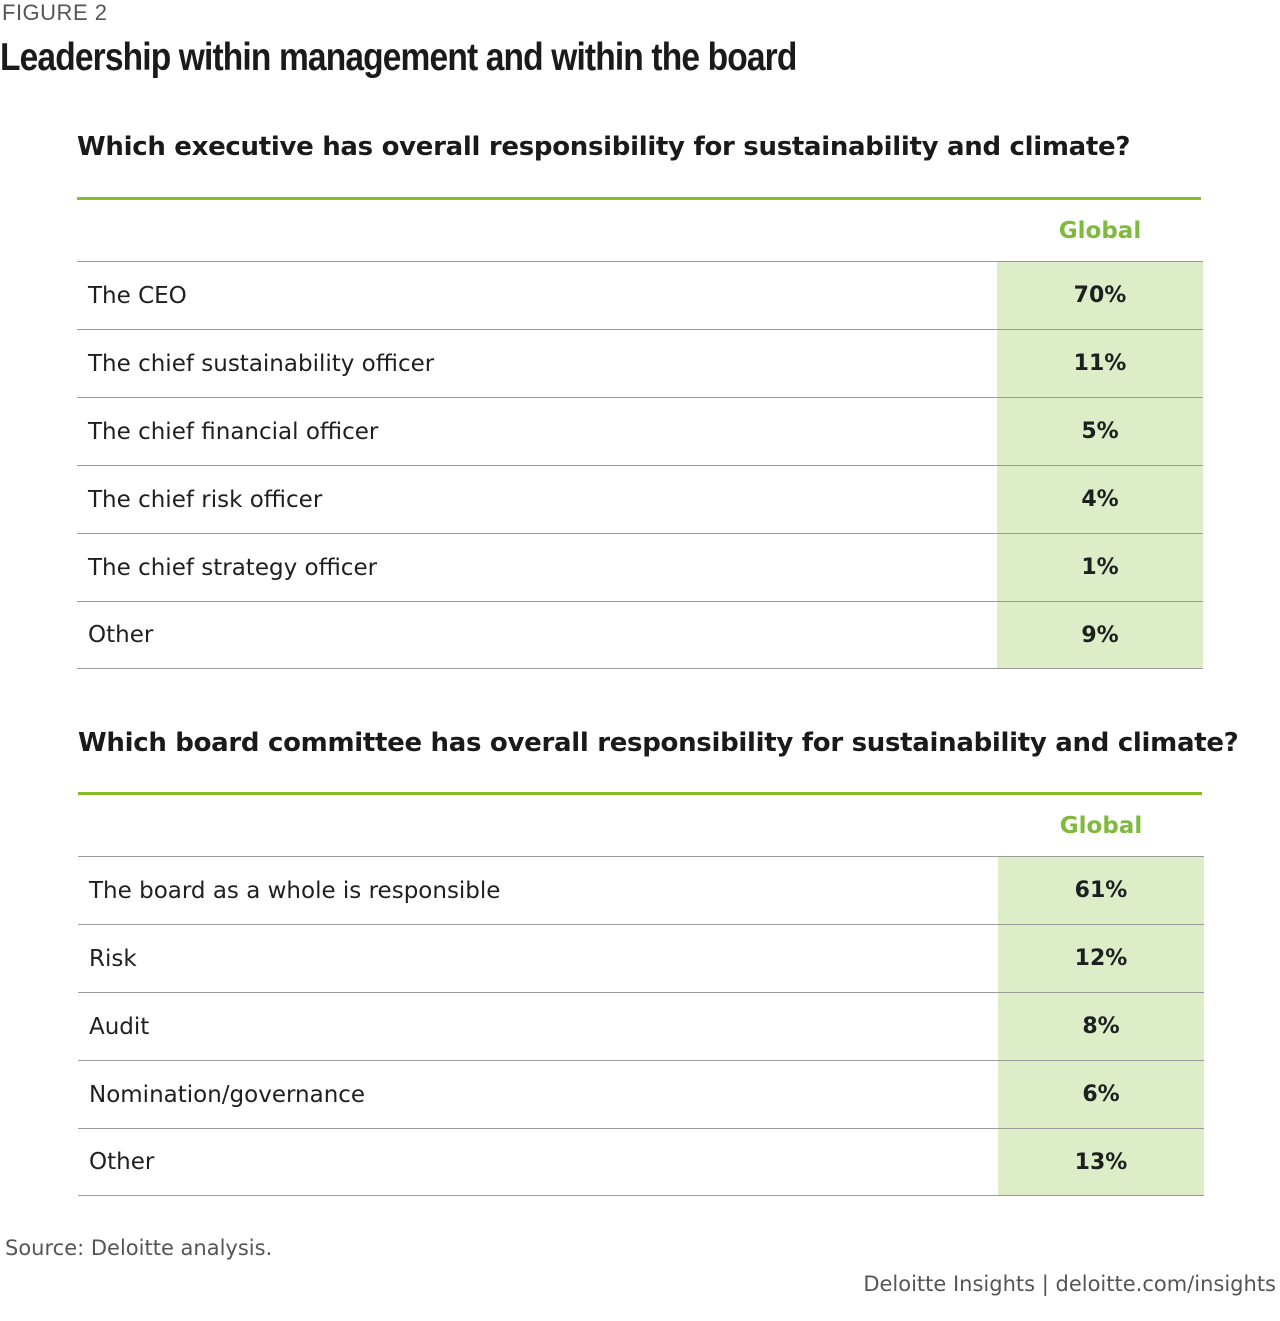 Image resolution: width=1280 pixels, height=1321 pixels. Describe the element at coordinates (640, 295) in the screenshot. I see `table-row: The CEO 70%` at that location.